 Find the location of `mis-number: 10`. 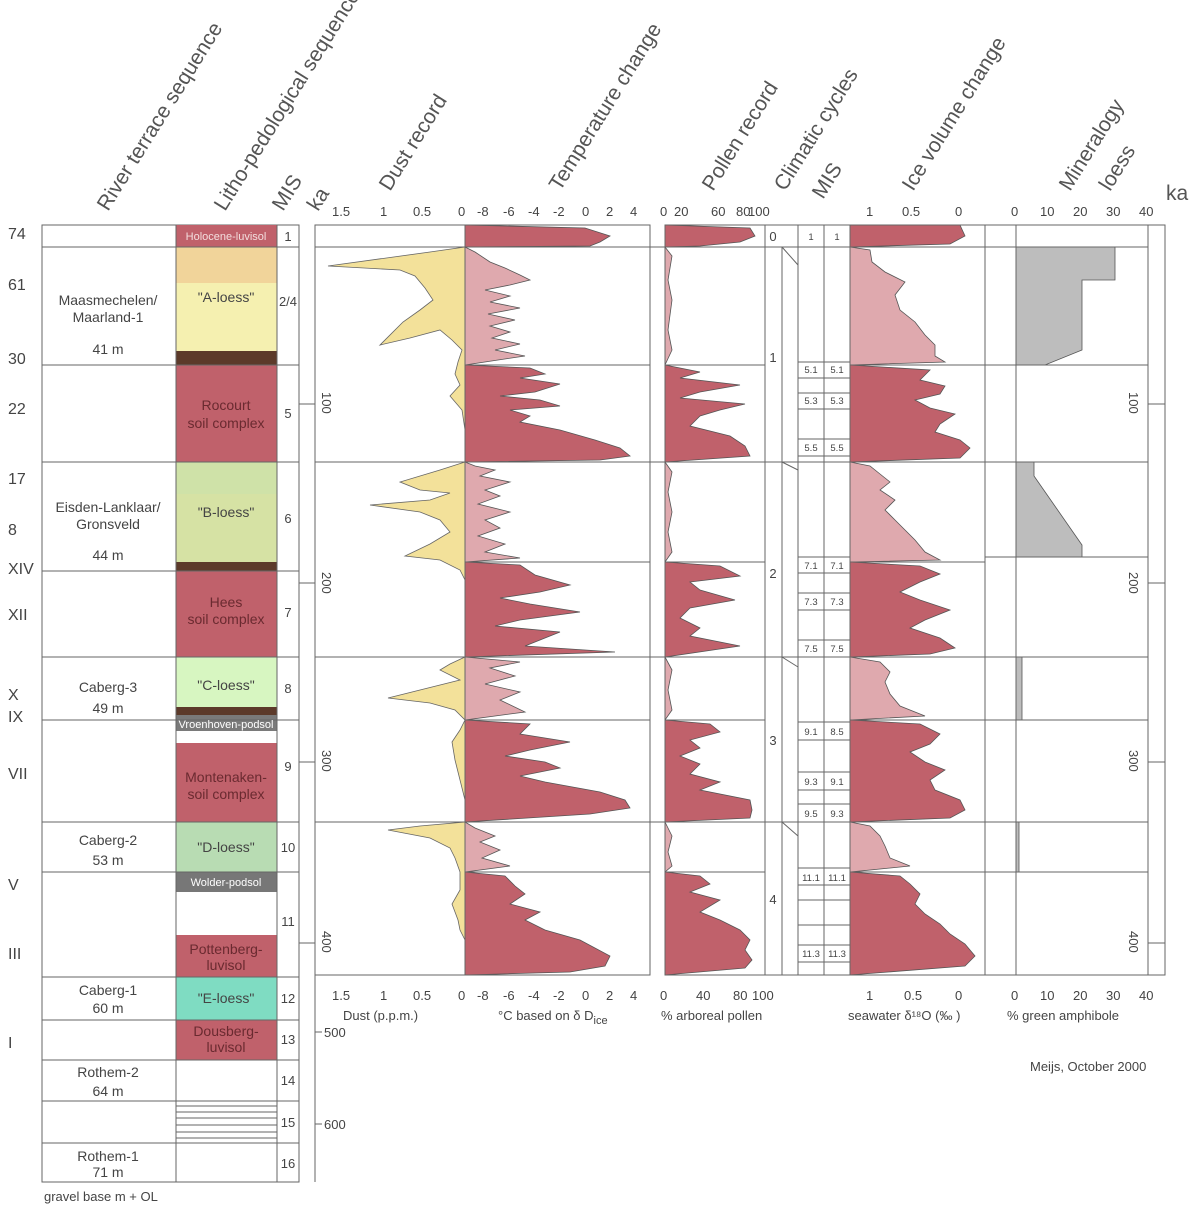

mis-number: 10 is located at coordinates (288, 847).